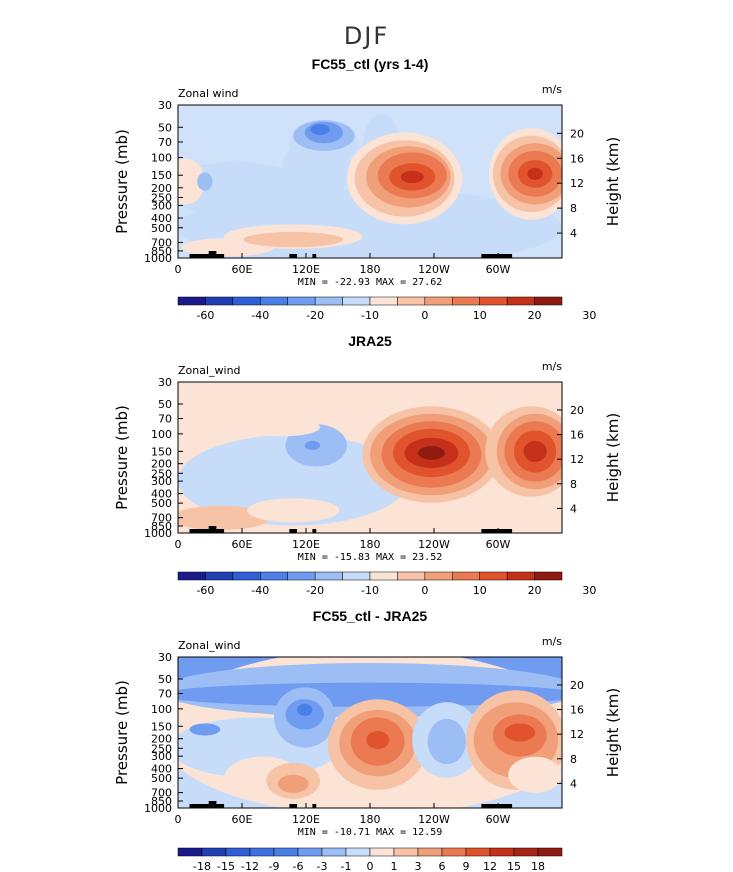 The height and width of the screenshot is (872, 733). I want to click on y-axis-title: Pressure (mb), so click(122, 181).